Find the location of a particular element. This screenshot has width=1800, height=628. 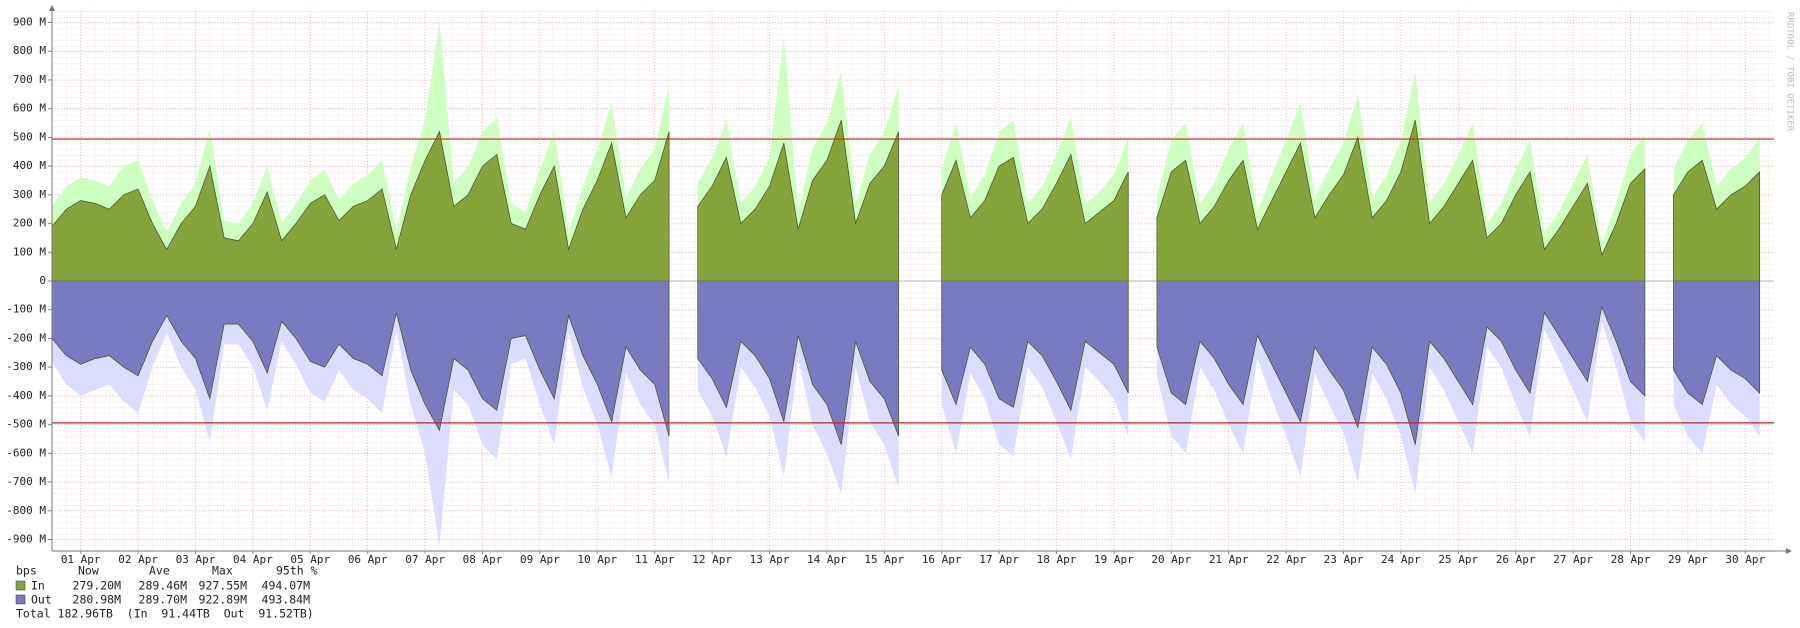

x-tick-label: 10 Apr is located at coordinates (597, 559).